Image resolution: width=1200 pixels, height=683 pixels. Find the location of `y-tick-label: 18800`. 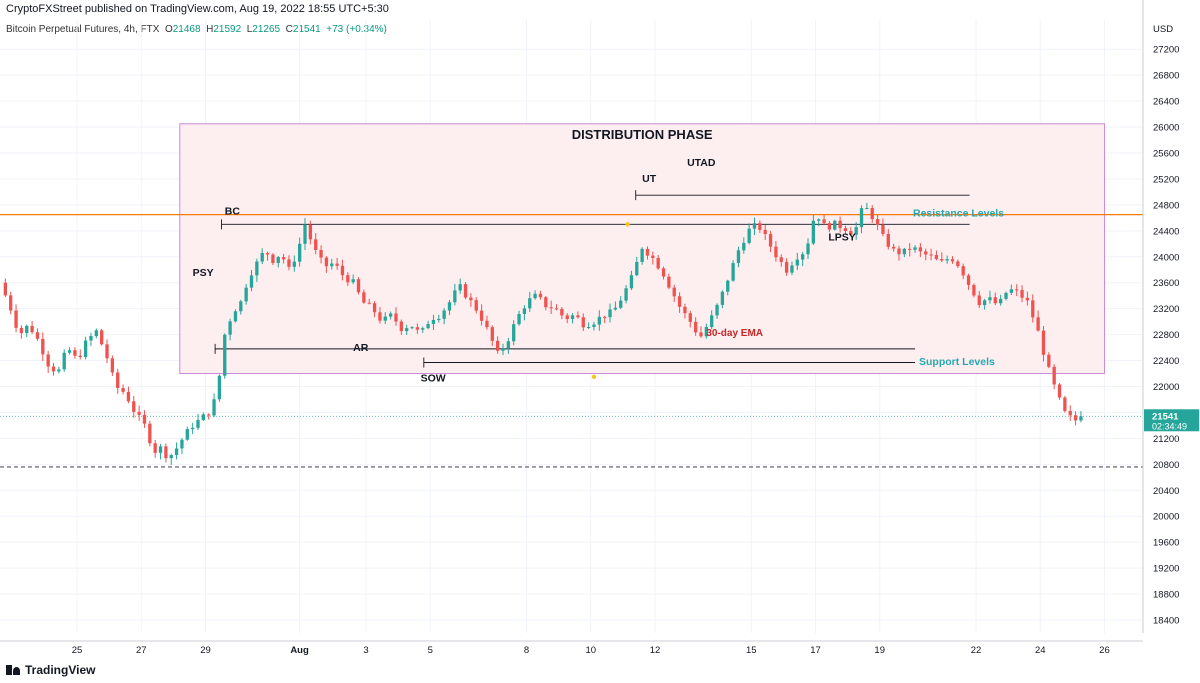

y-tick-label: 18800 is located at coordinates (1166, 595).